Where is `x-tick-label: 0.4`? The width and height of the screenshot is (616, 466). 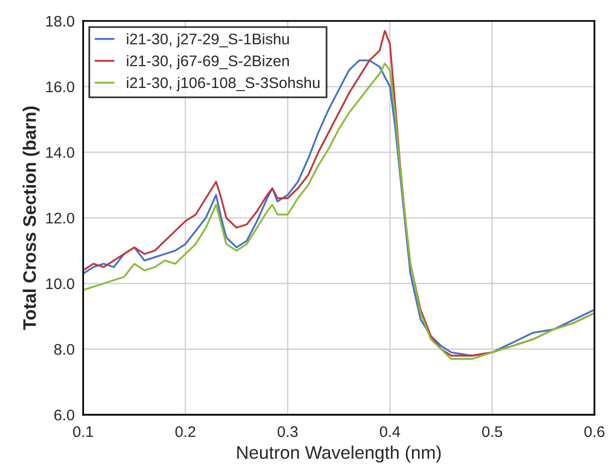 x-tick-label: 0.4 is located at coordinates (390, 432).